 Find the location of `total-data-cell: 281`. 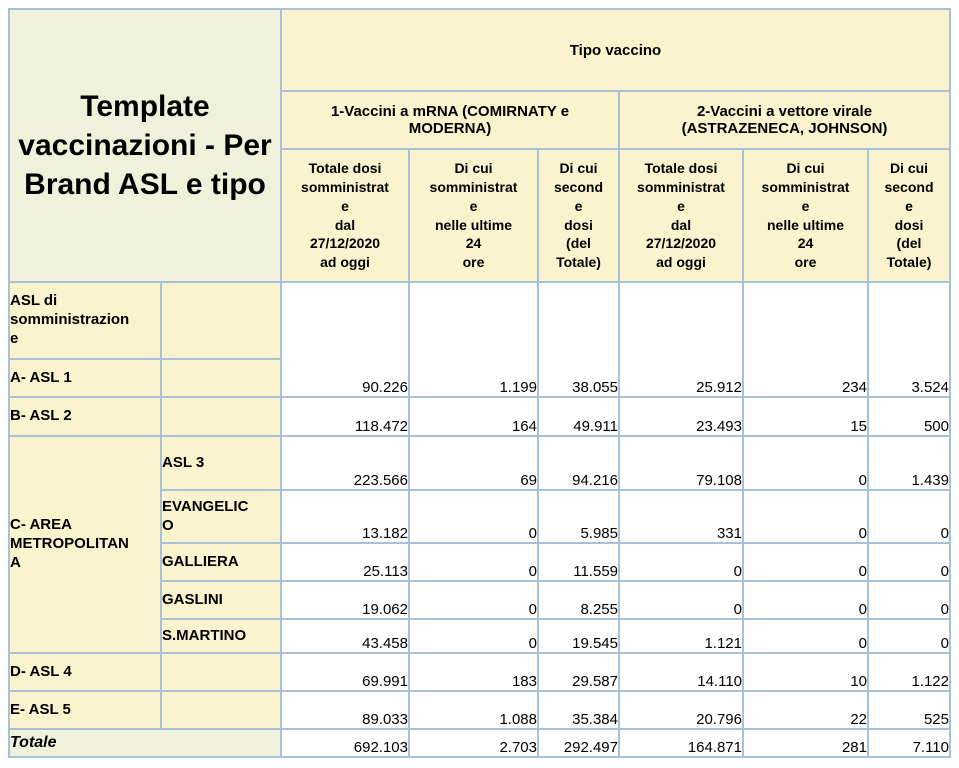

total-data-cell: 281 is located at coordinates (805, 743).